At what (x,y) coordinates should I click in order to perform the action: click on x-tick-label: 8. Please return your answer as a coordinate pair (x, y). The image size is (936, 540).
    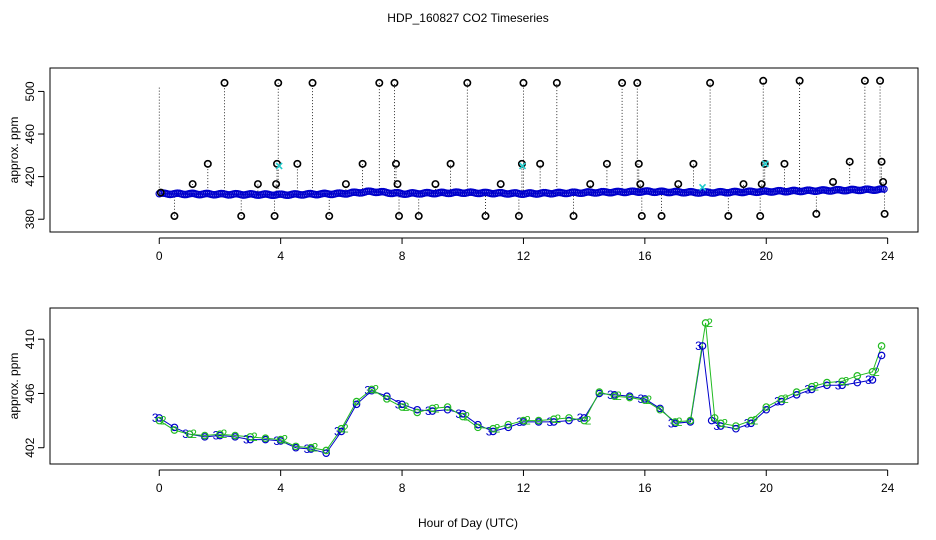
    Looking at the image, I should click on (402, 256).